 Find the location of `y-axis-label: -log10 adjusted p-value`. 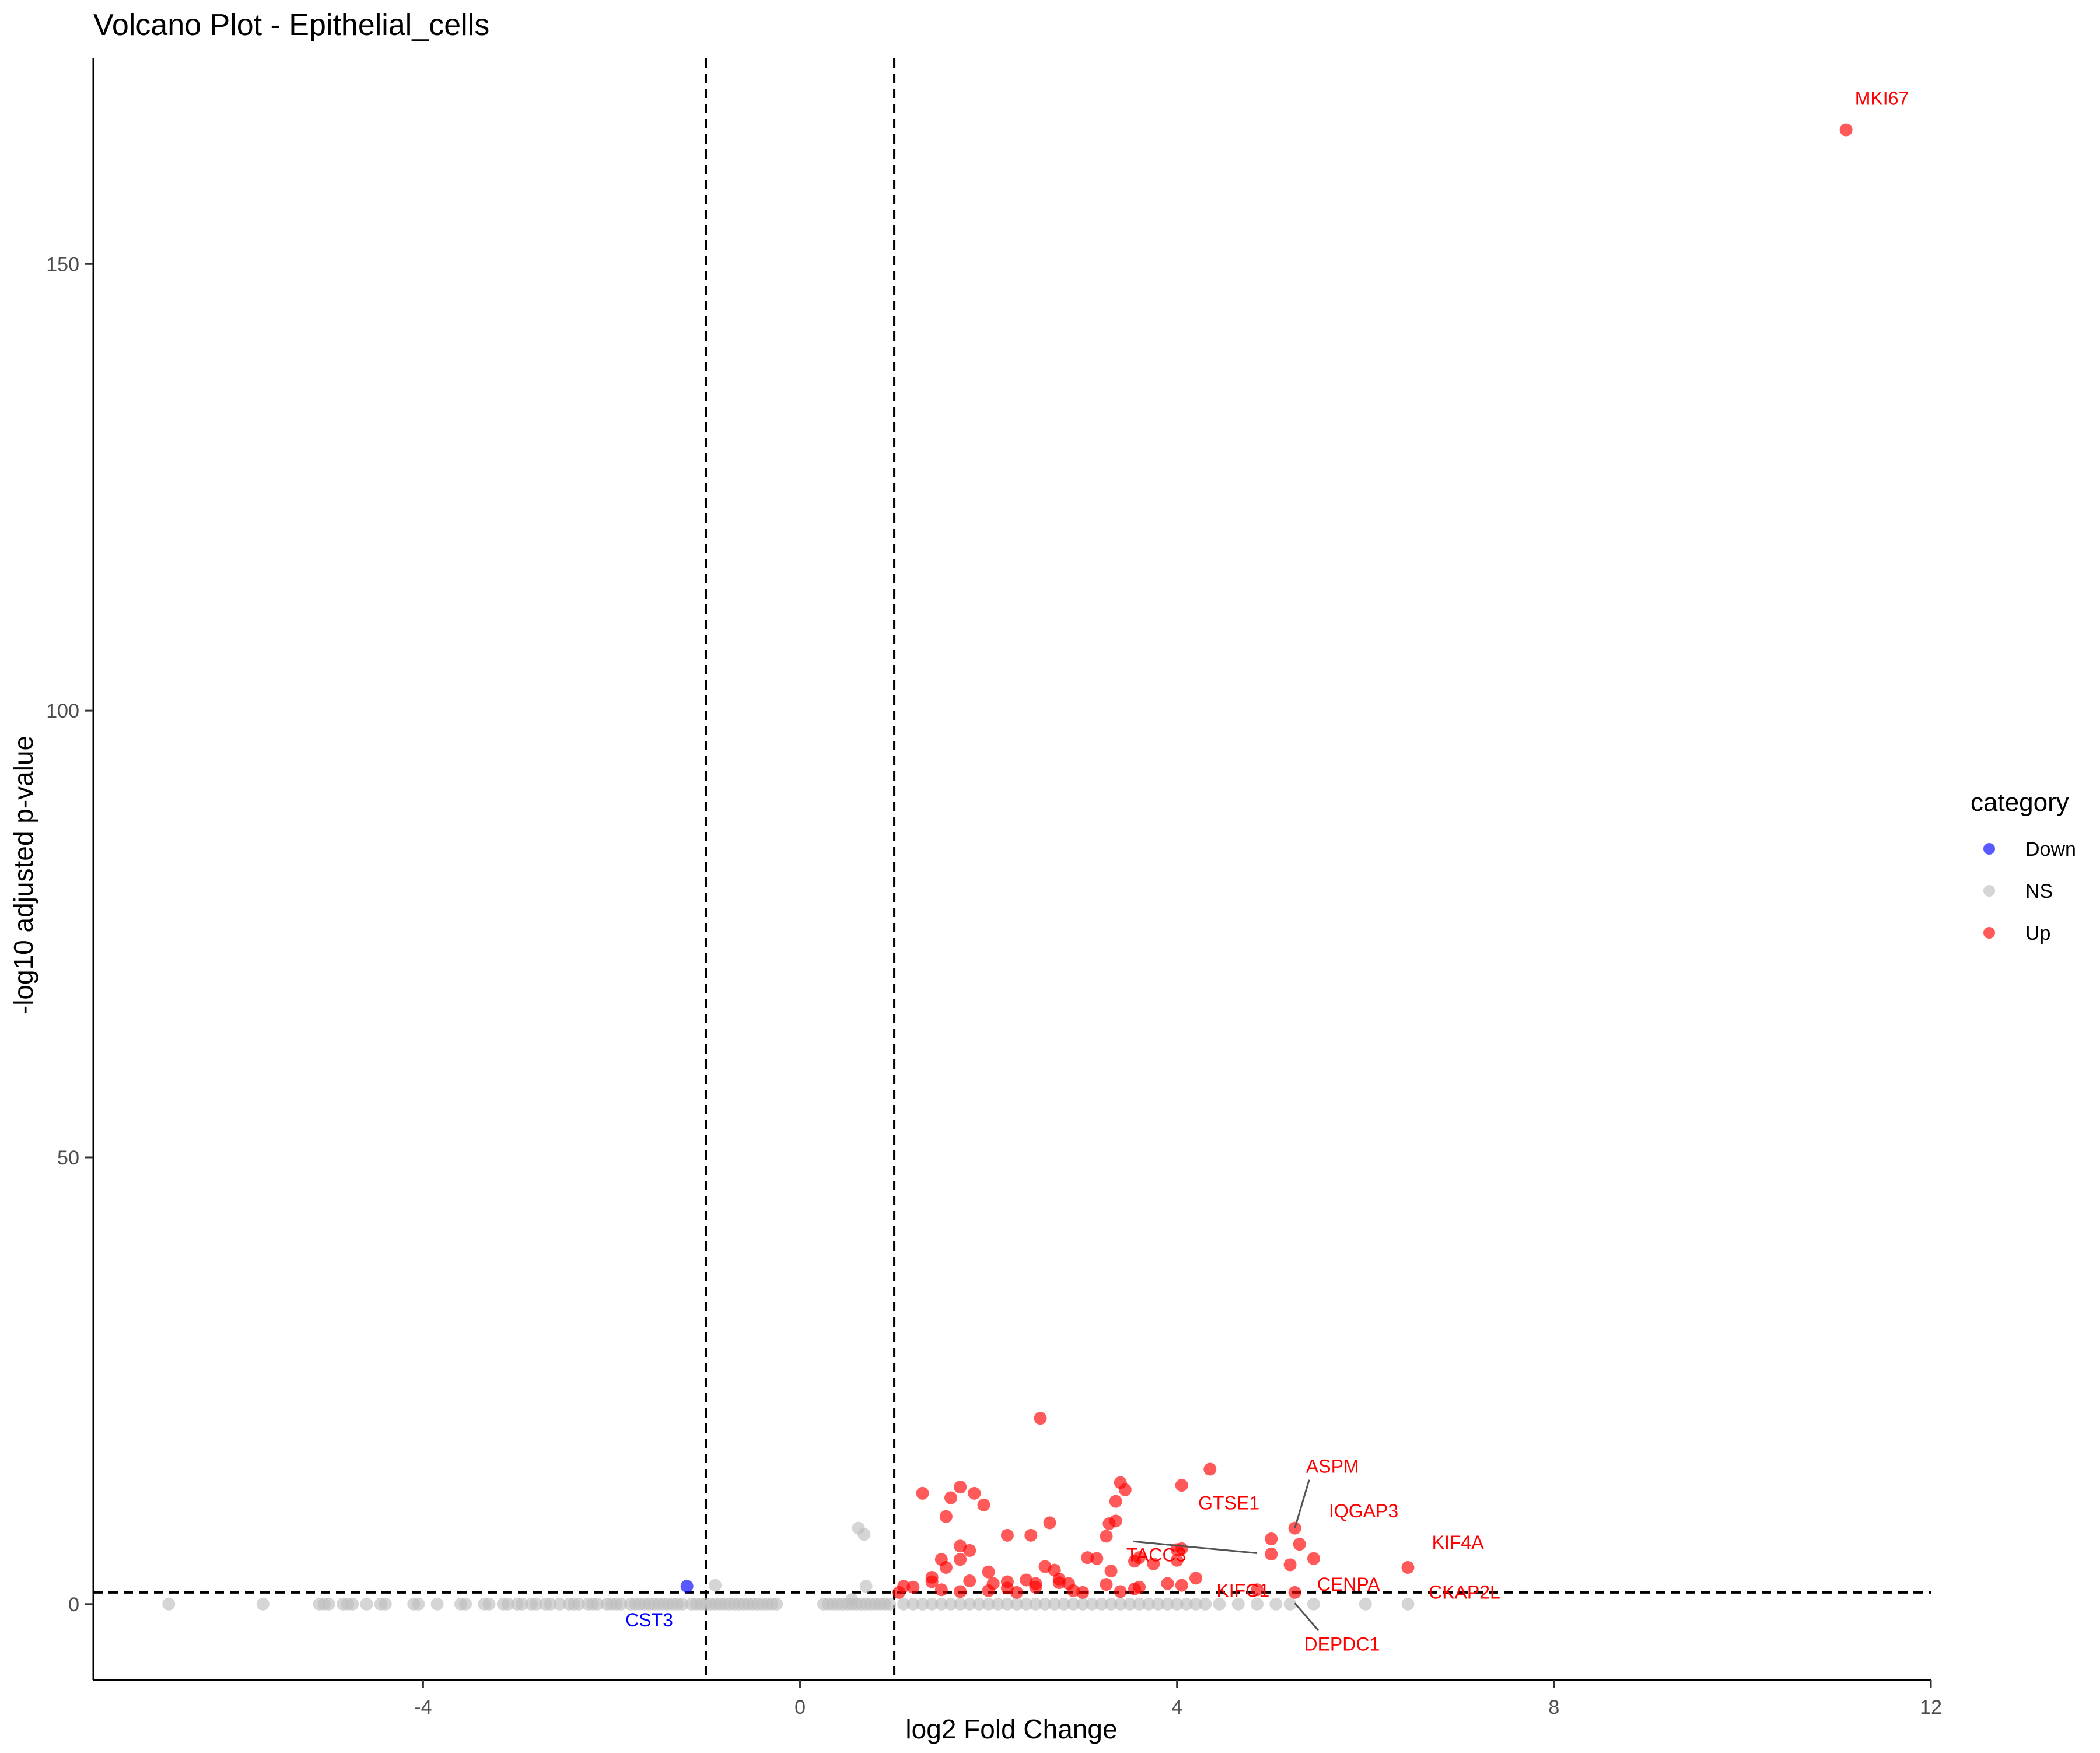

y-axis-label: -log10 adjusted p-value is located at coordinates (23, 875).